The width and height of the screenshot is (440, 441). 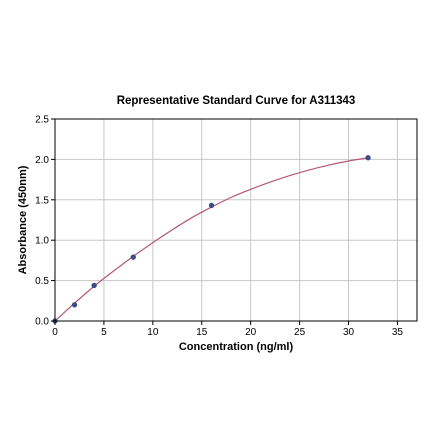 I want to click on x-tick-label: 25, so click(x=300, y=332).